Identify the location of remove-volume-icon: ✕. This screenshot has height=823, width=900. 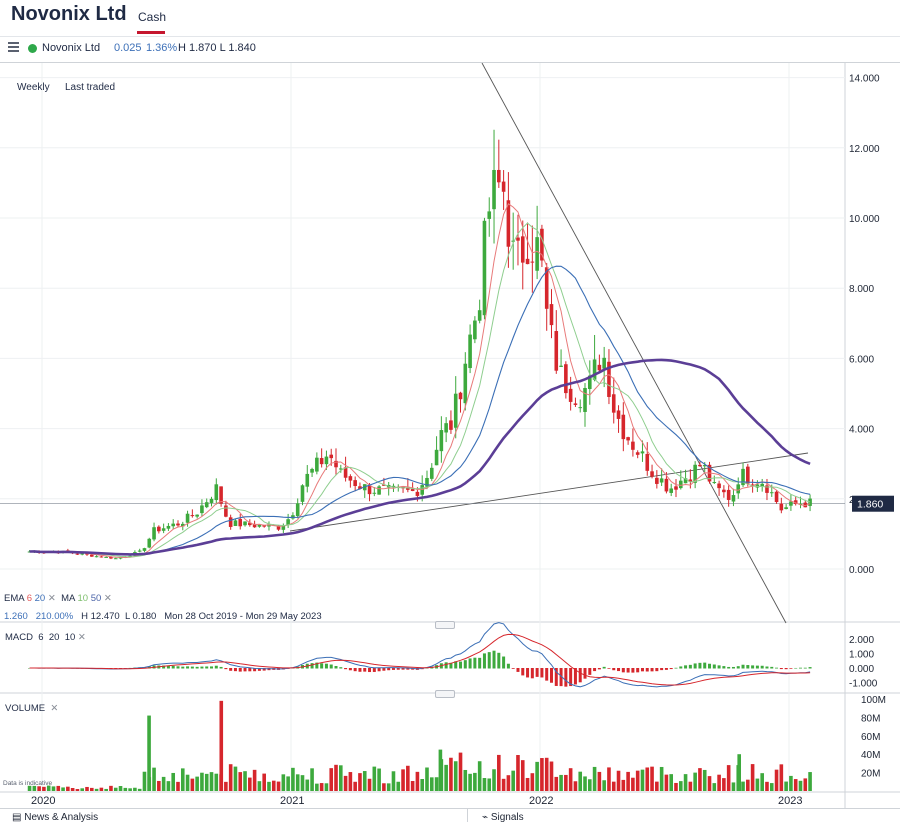
(54, 708).